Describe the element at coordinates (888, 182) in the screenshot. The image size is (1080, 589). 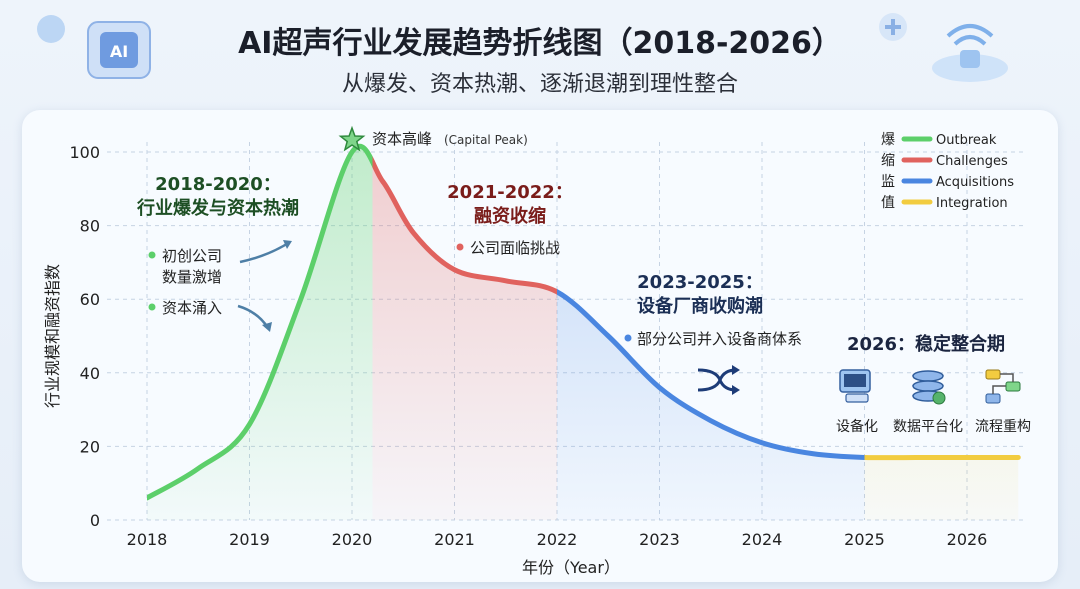
I see `legend-side-char: 监` at that location.